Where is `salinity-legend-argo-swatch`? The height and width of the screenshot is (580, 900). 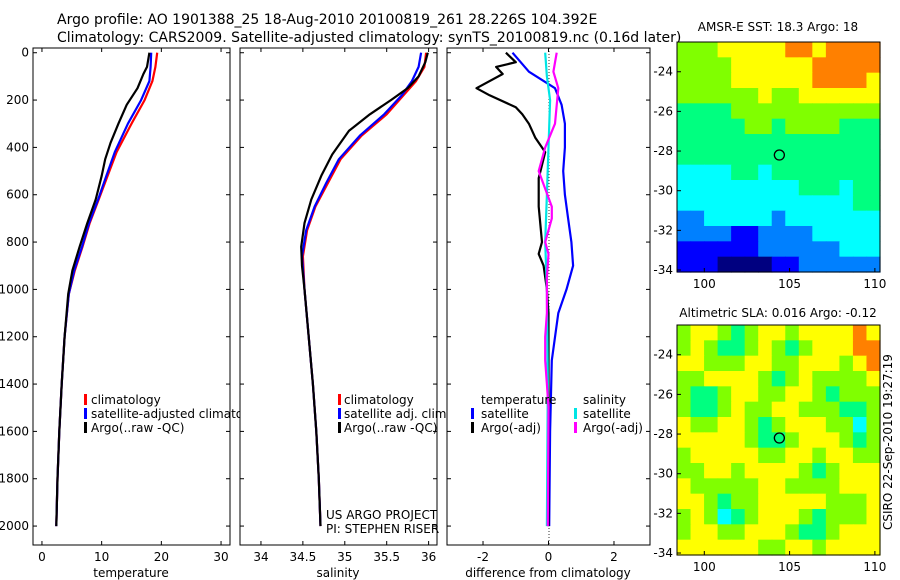 salinity-legend-argo-swatch is located at coordinates (339, 427).